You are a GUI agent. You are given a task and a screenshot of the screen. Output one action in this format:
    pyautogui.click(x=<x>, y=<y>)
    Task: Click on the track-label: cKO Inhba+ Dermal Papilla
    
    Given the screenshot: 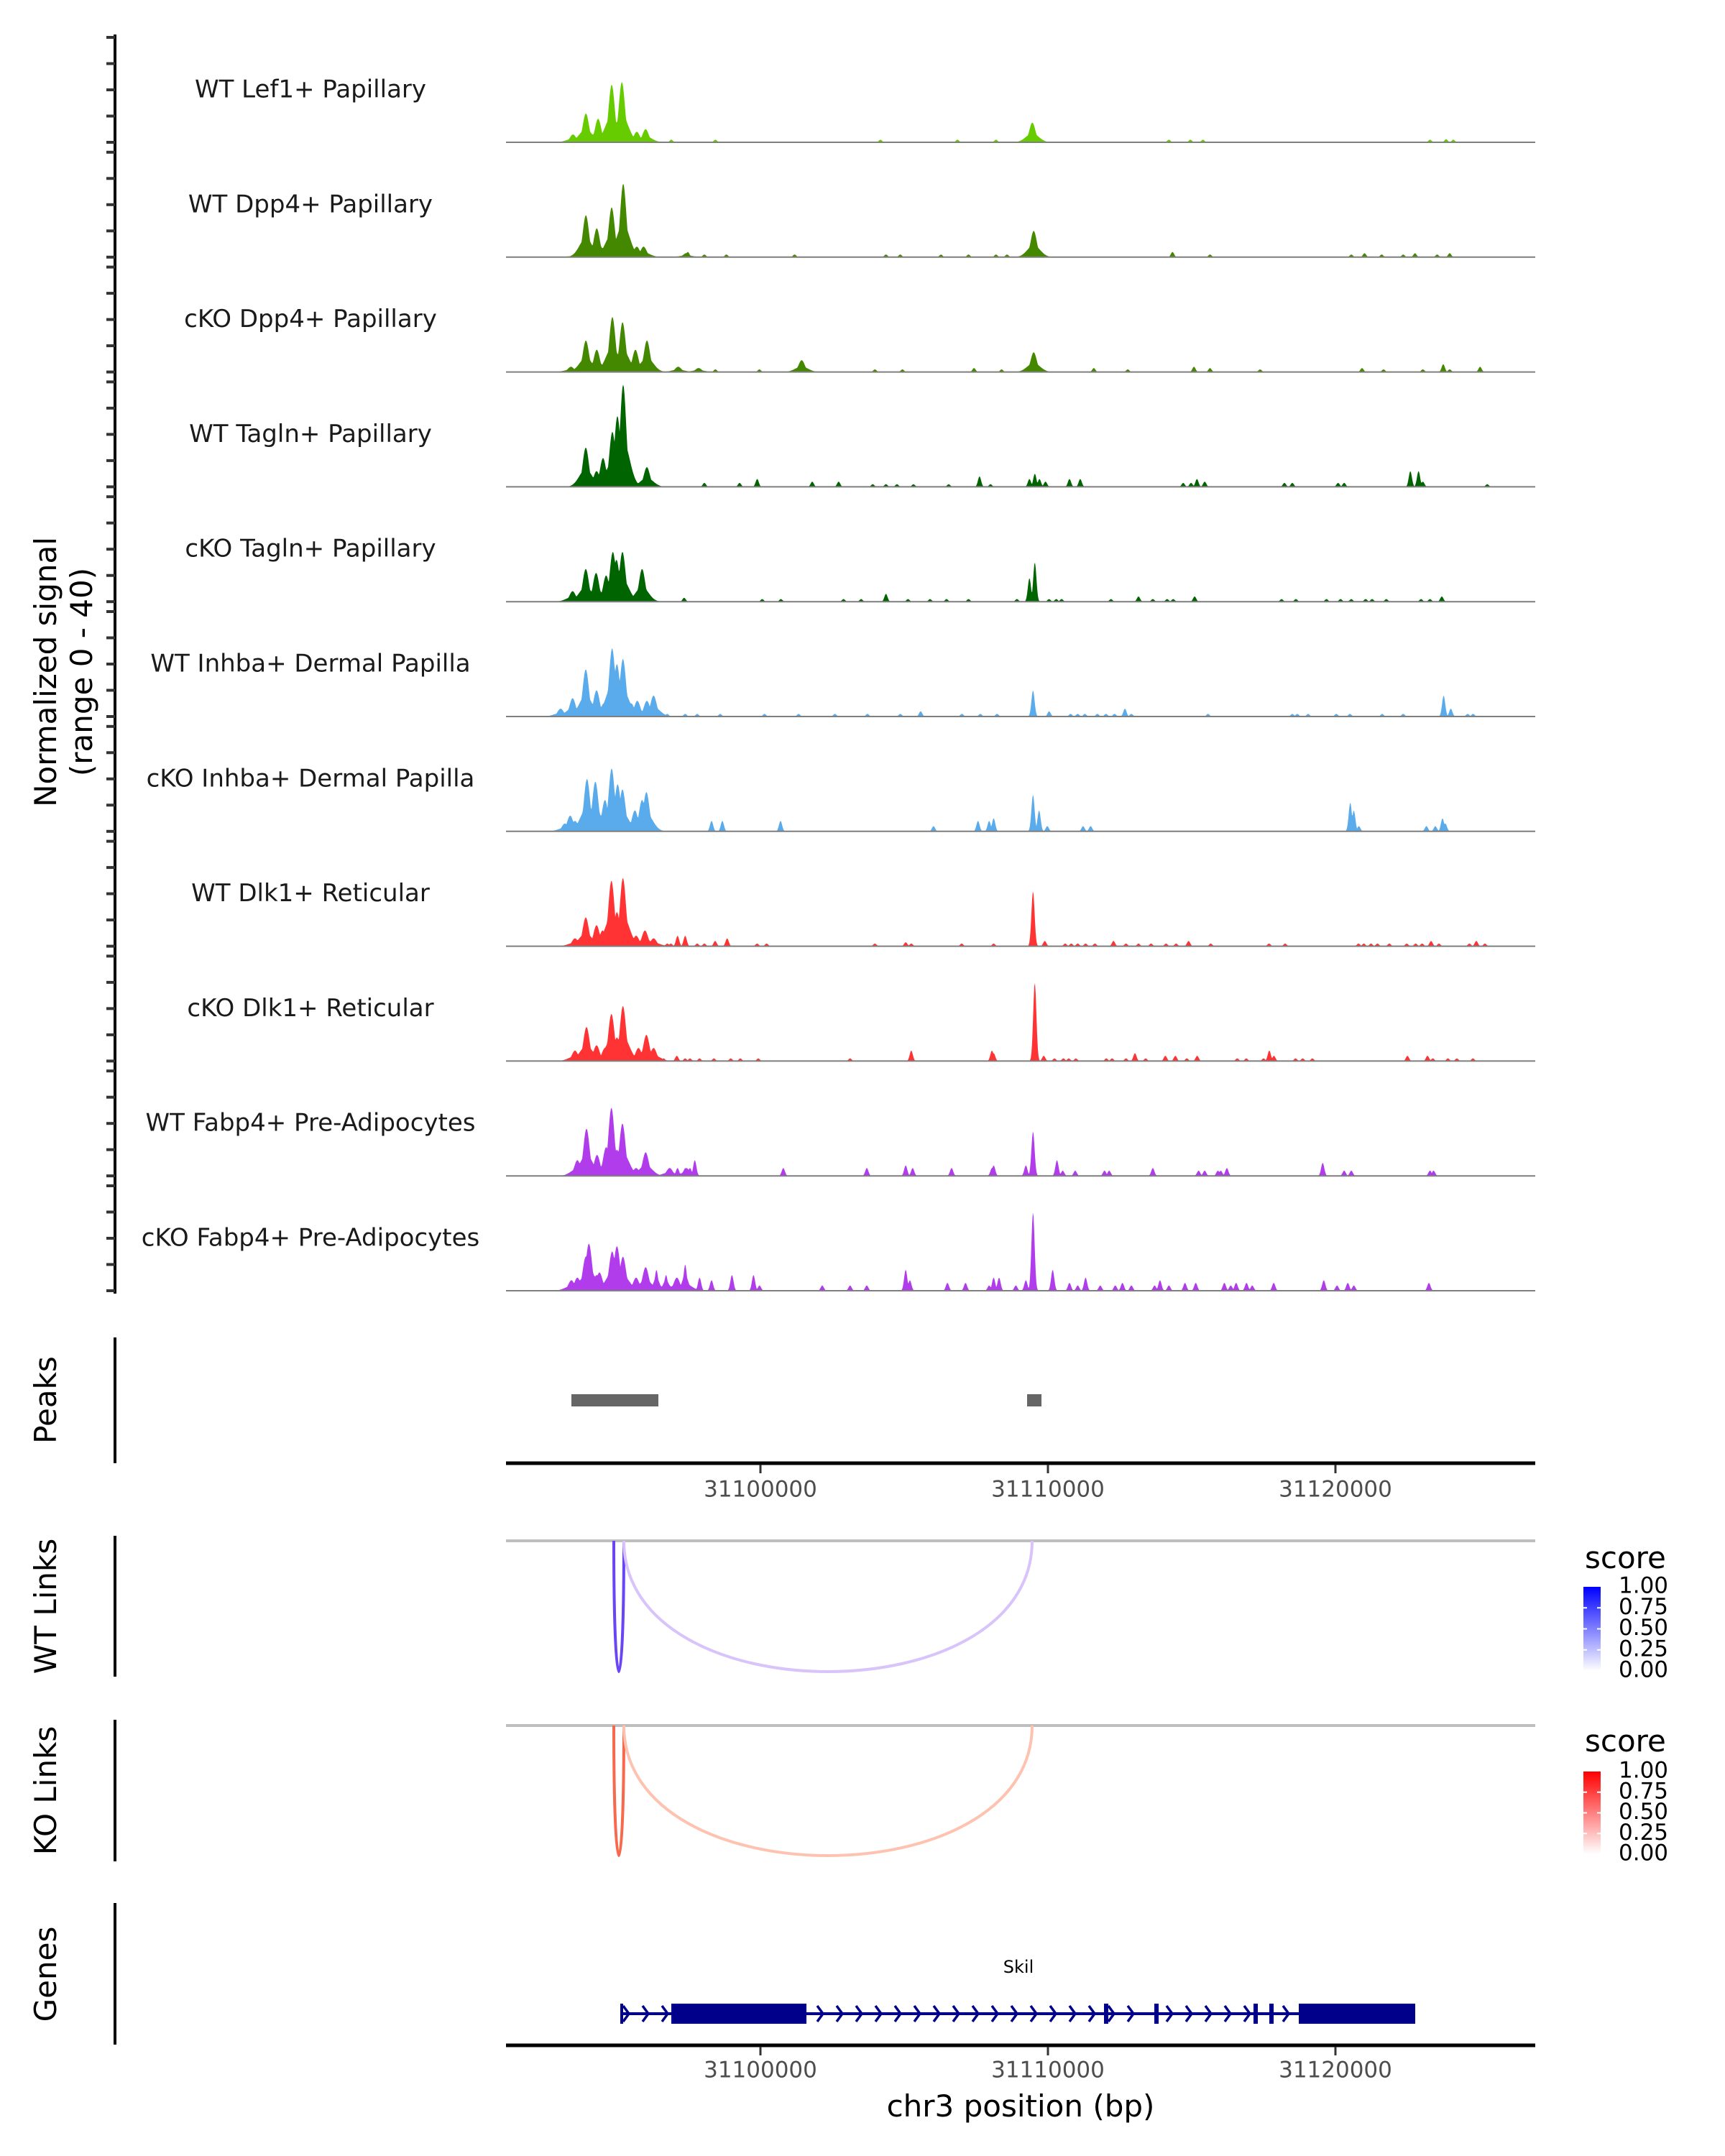 What is the action you would take?
    pyautogui.click(x=311, y=778)
    